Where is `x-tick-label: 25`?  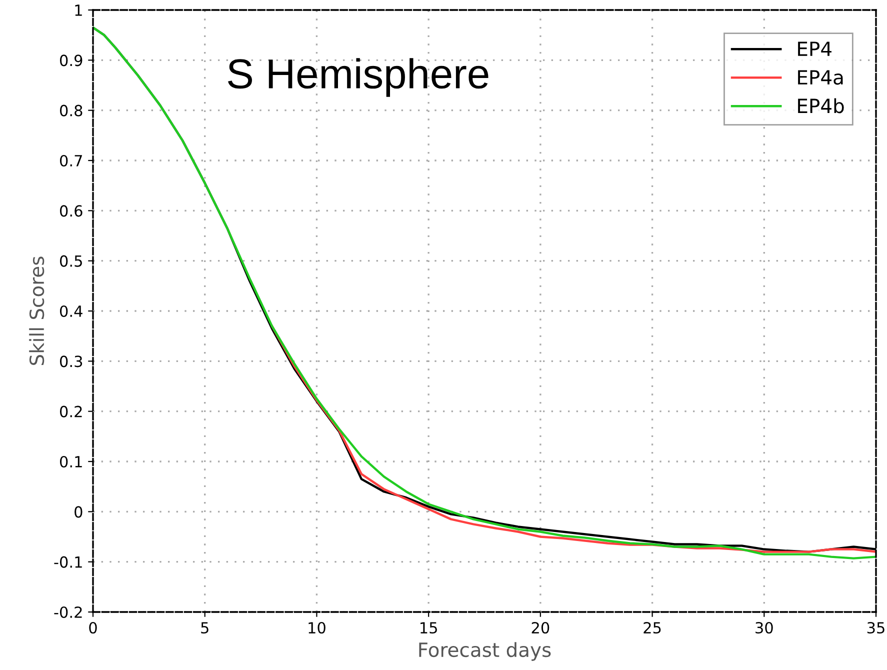
x-tick-label: 25 is located at coordinates (652, 628).